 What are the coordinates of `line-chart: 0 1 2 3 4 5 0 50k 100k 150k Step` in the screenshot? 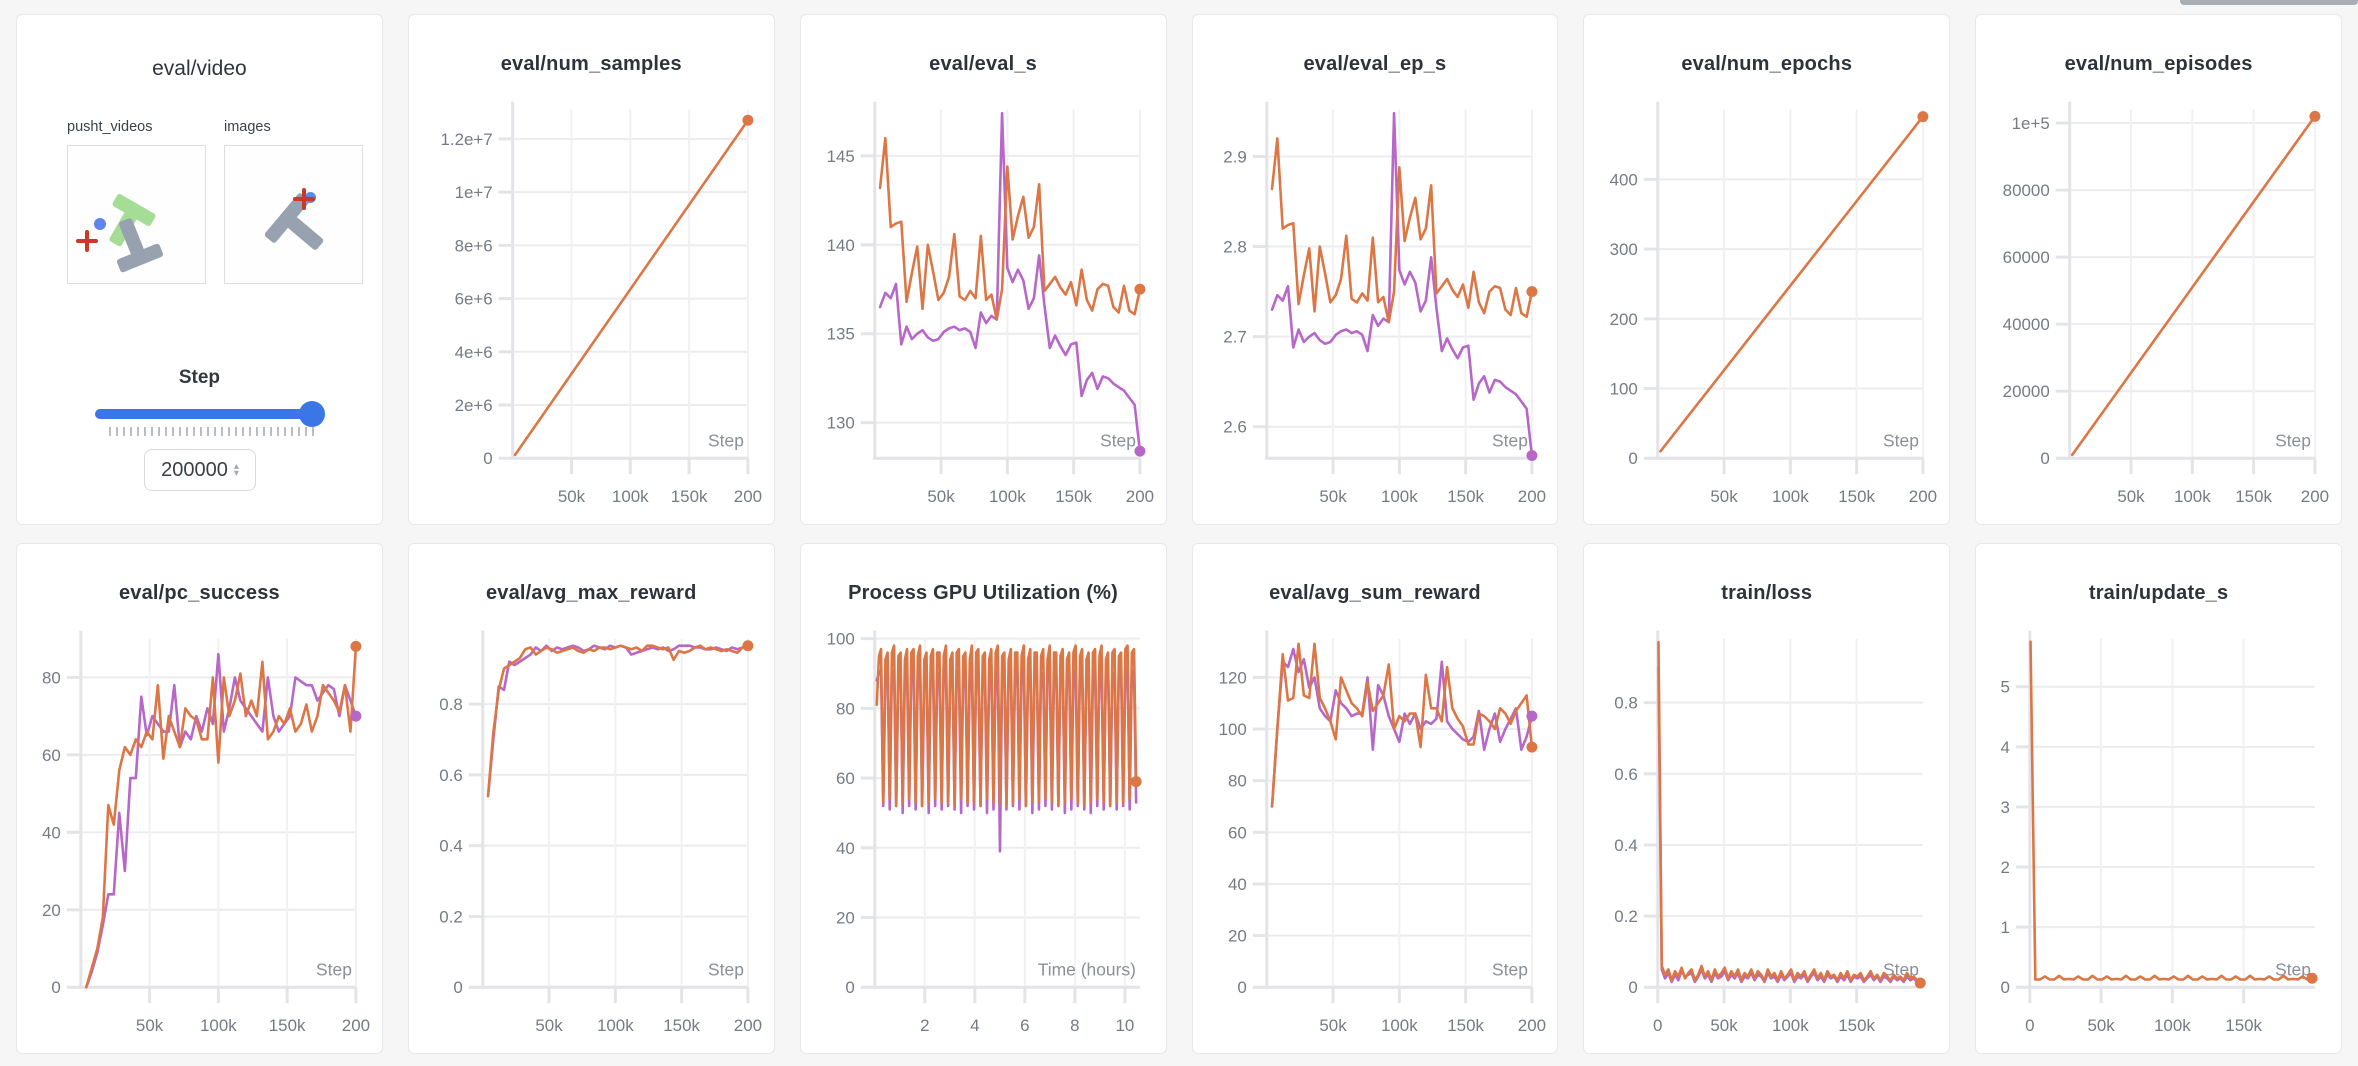 It's located at (2158, 798).